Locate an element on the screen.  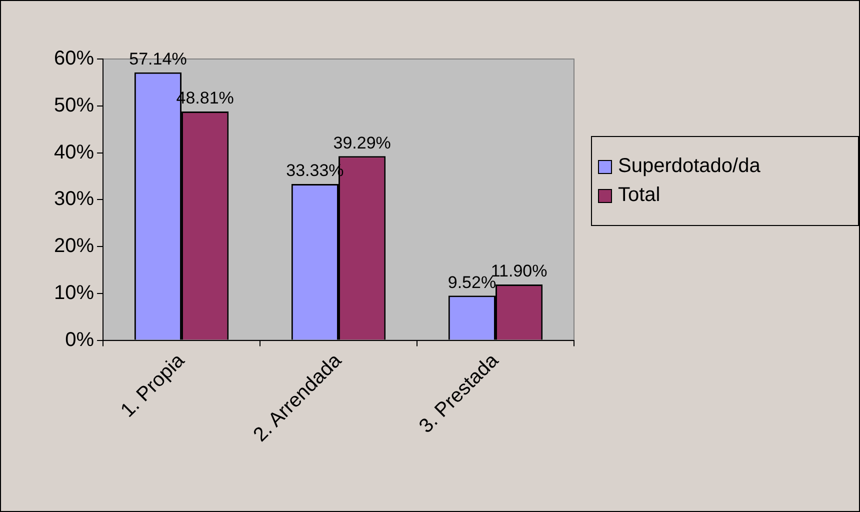
y-tick-label: 20% is located at coordinates (74, 246).